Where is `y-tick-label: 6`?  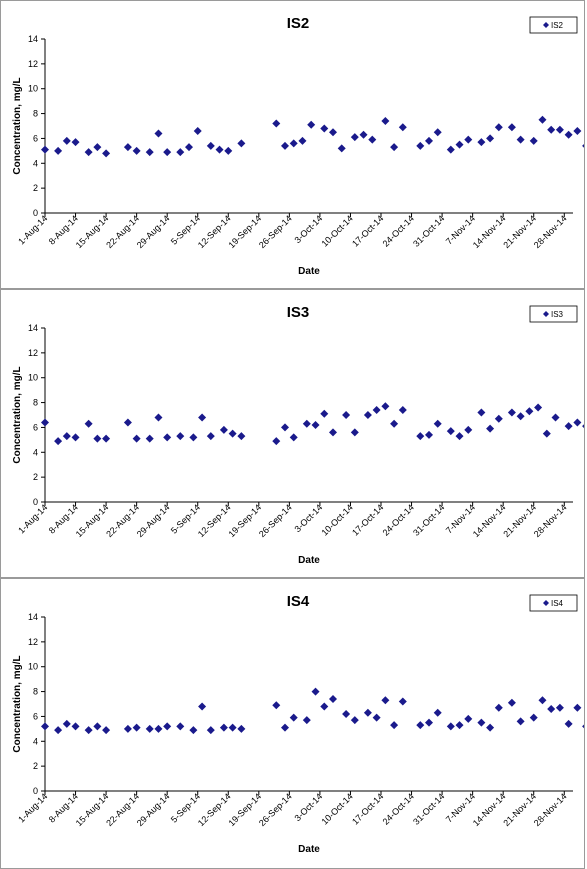 y-tick-label: 6 is located at coordinates (35, 716).